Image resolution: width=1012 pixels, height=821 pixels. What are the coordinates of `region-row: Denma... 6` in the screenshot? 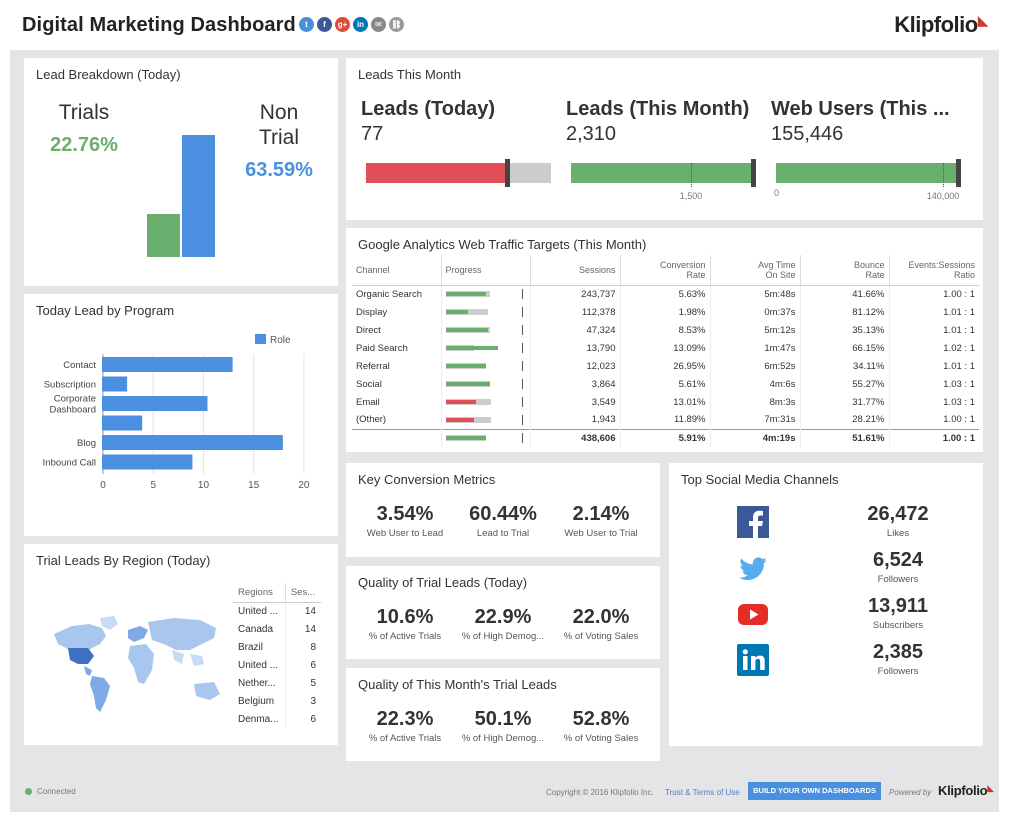 It's located at (277, 719).